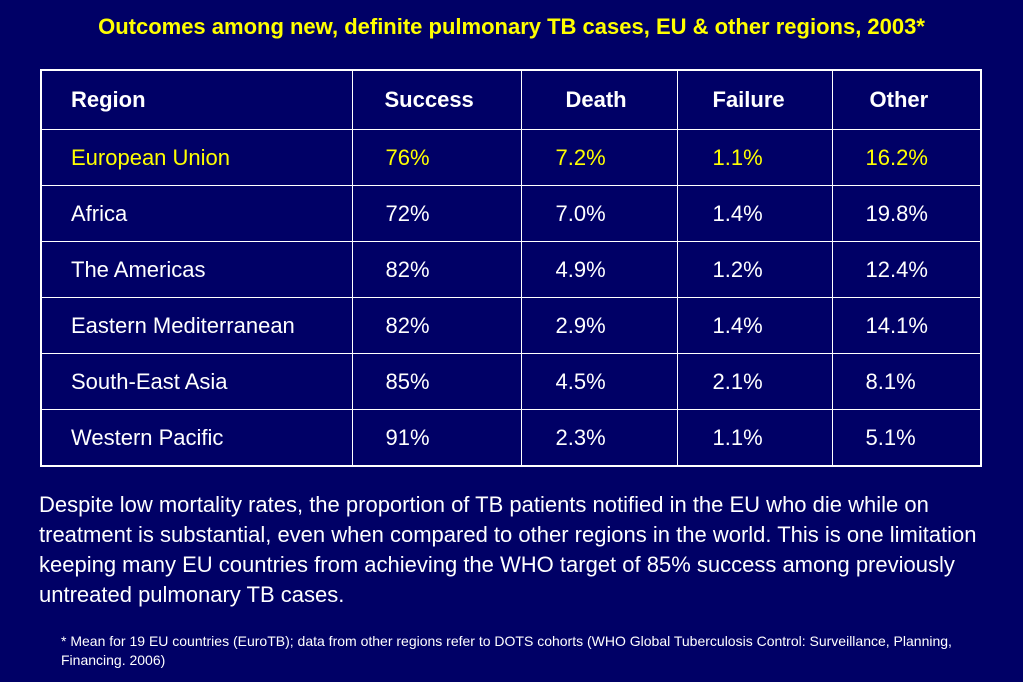  Describe the element at coordinates (196, 269) in the screenshot. I see `cell-region: The Americas` at that location.